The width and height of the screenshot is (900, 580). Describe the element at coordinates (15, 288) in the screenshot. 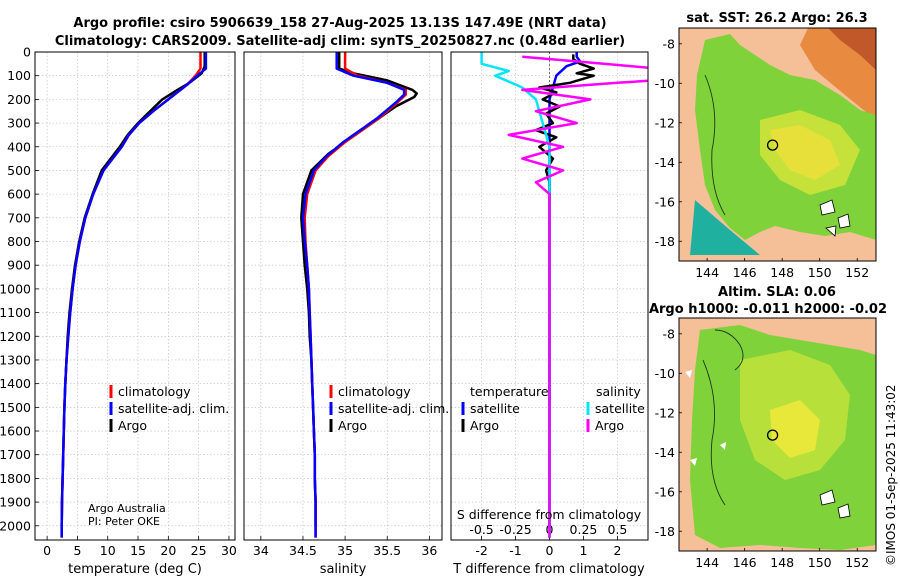

I see `depth-tick-label: 1000` at that location.